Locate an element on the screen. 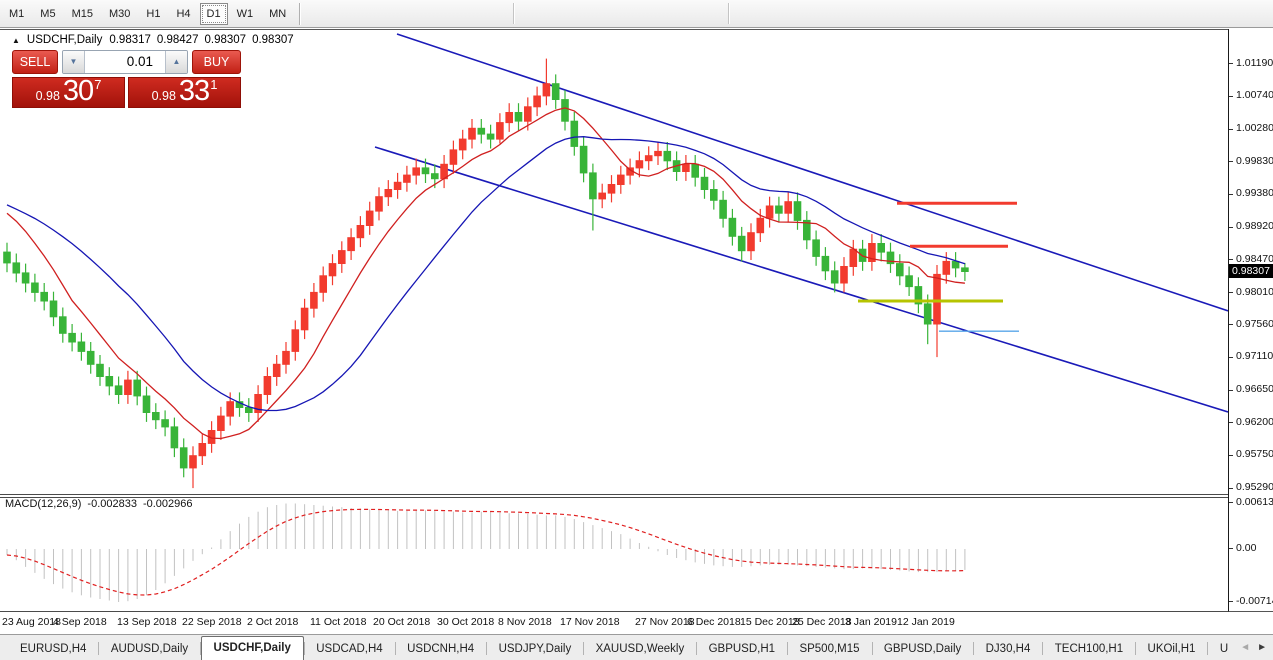  chart-tab-usdjpy-daily: USDJPY,Daily is located at coordinates (535, 649).